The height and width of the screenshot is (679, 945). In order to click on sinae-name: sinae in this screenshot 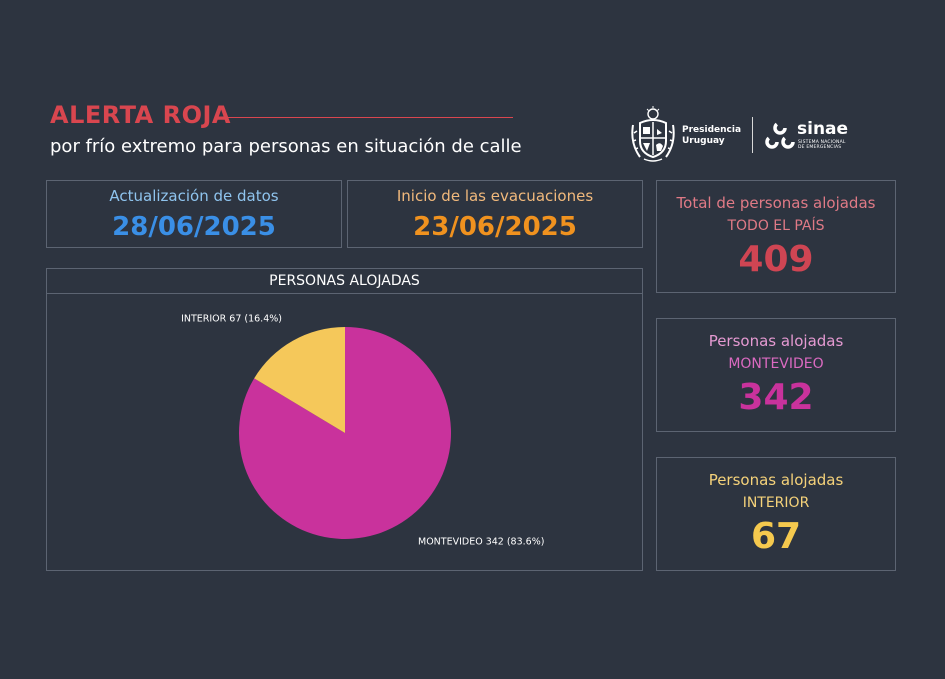, I will do `click(823, 129)`.